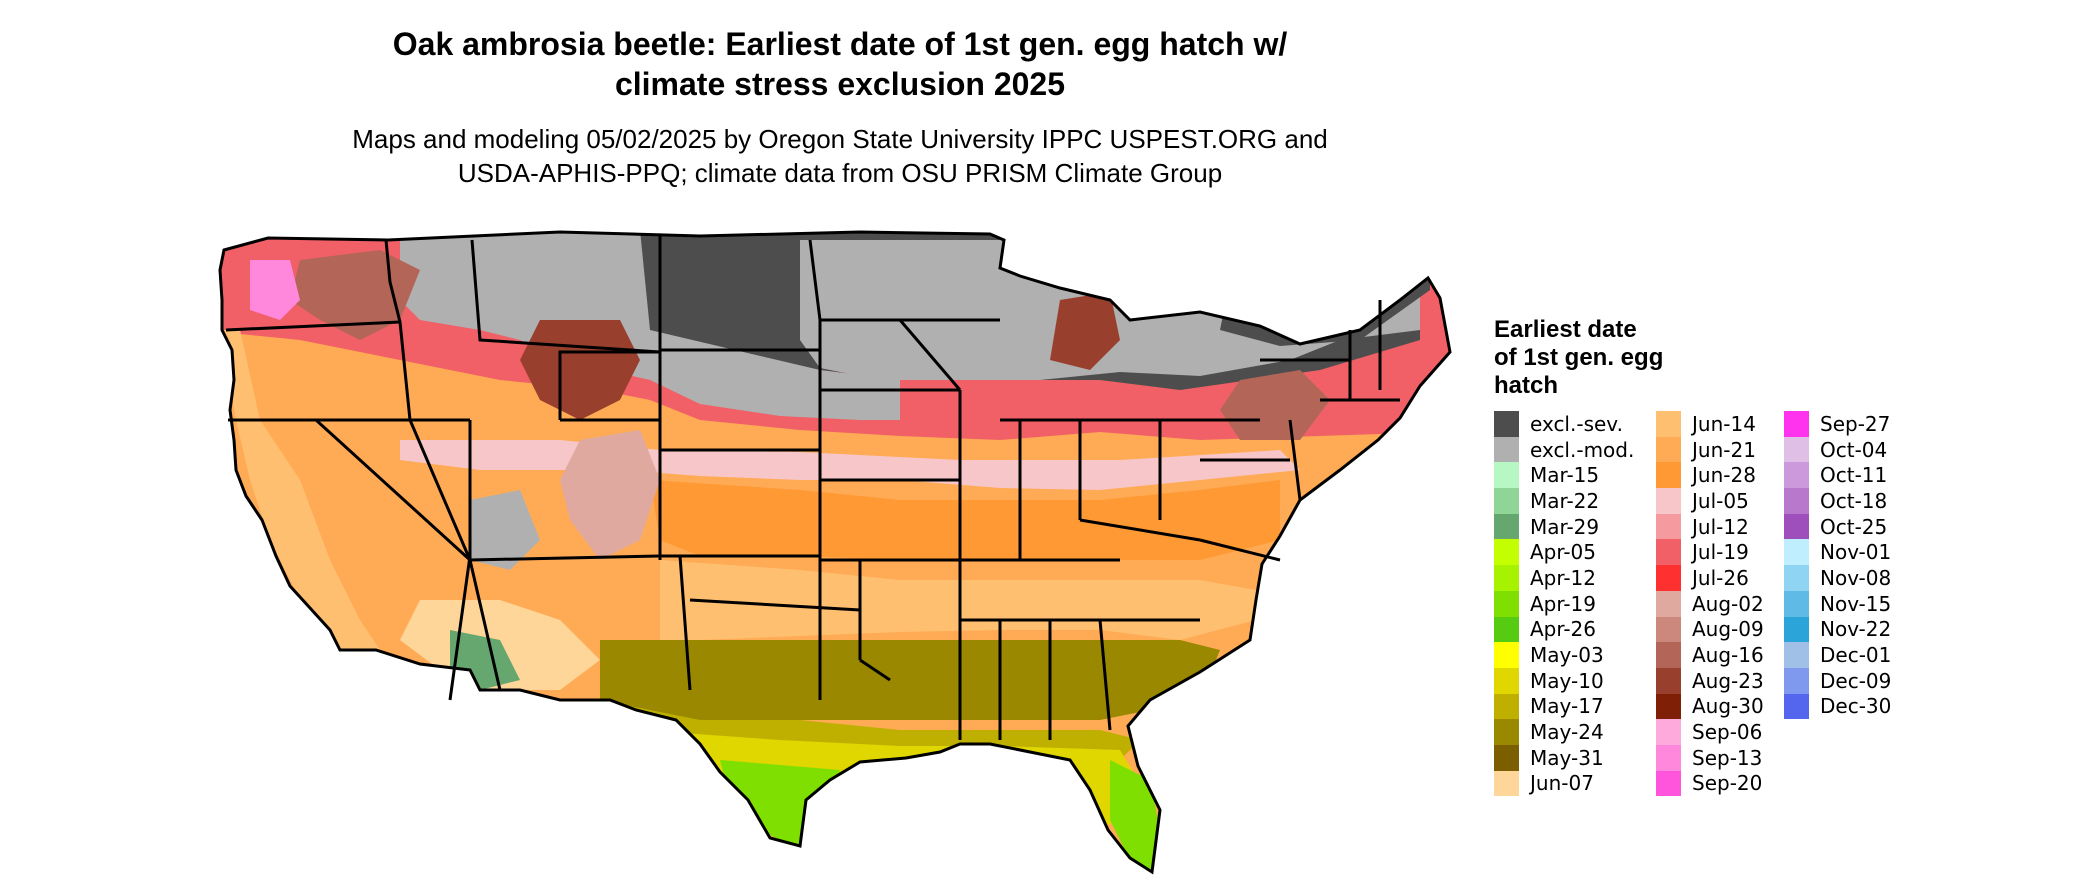  What do you see at coordinates (1856, 552) in the screenshot?
I see `legend-label: Nov-01` at bounding box center [1856, 552].